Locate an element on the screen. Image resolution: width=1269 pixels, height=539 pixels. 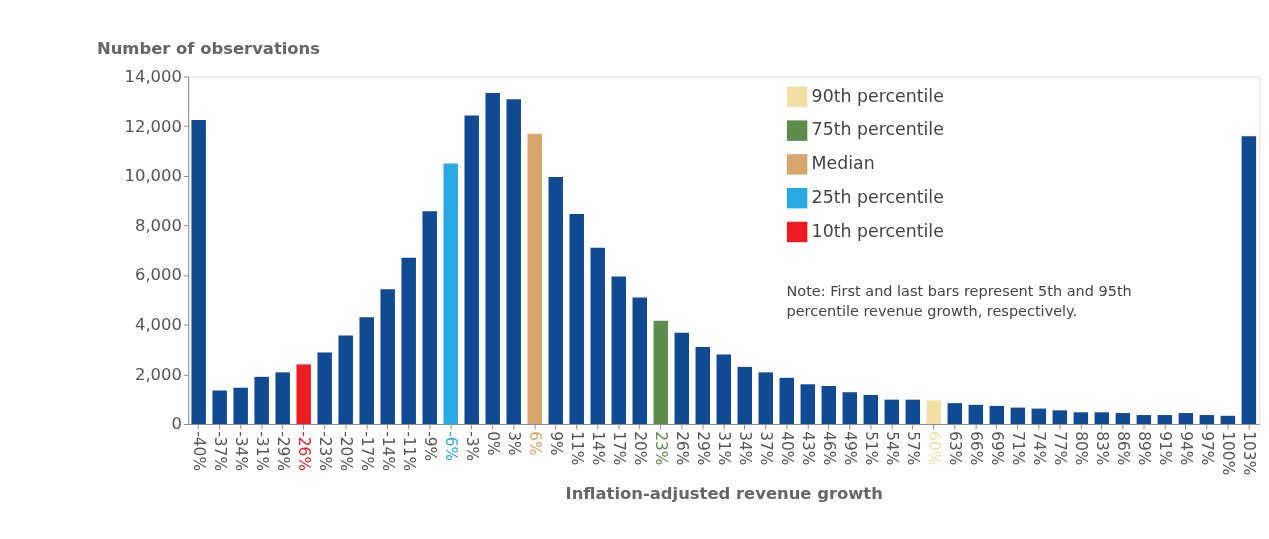
x-tick-label: 77% is located at coordinates (1059, 448).